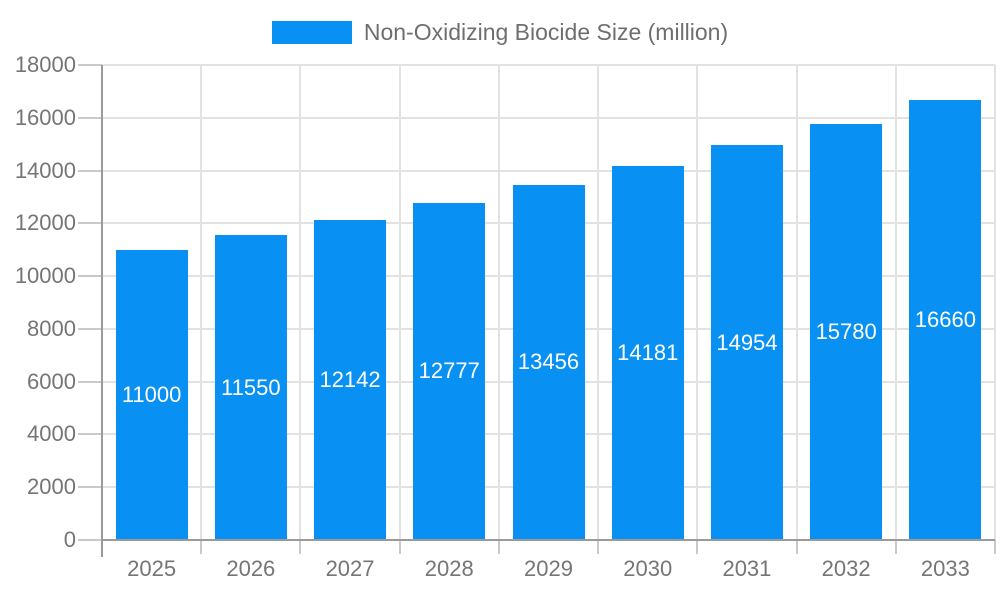  Describe the element at coordinates (548, 568) in the screenshot. I see `x-axis-tick-label: 2029` at that location.